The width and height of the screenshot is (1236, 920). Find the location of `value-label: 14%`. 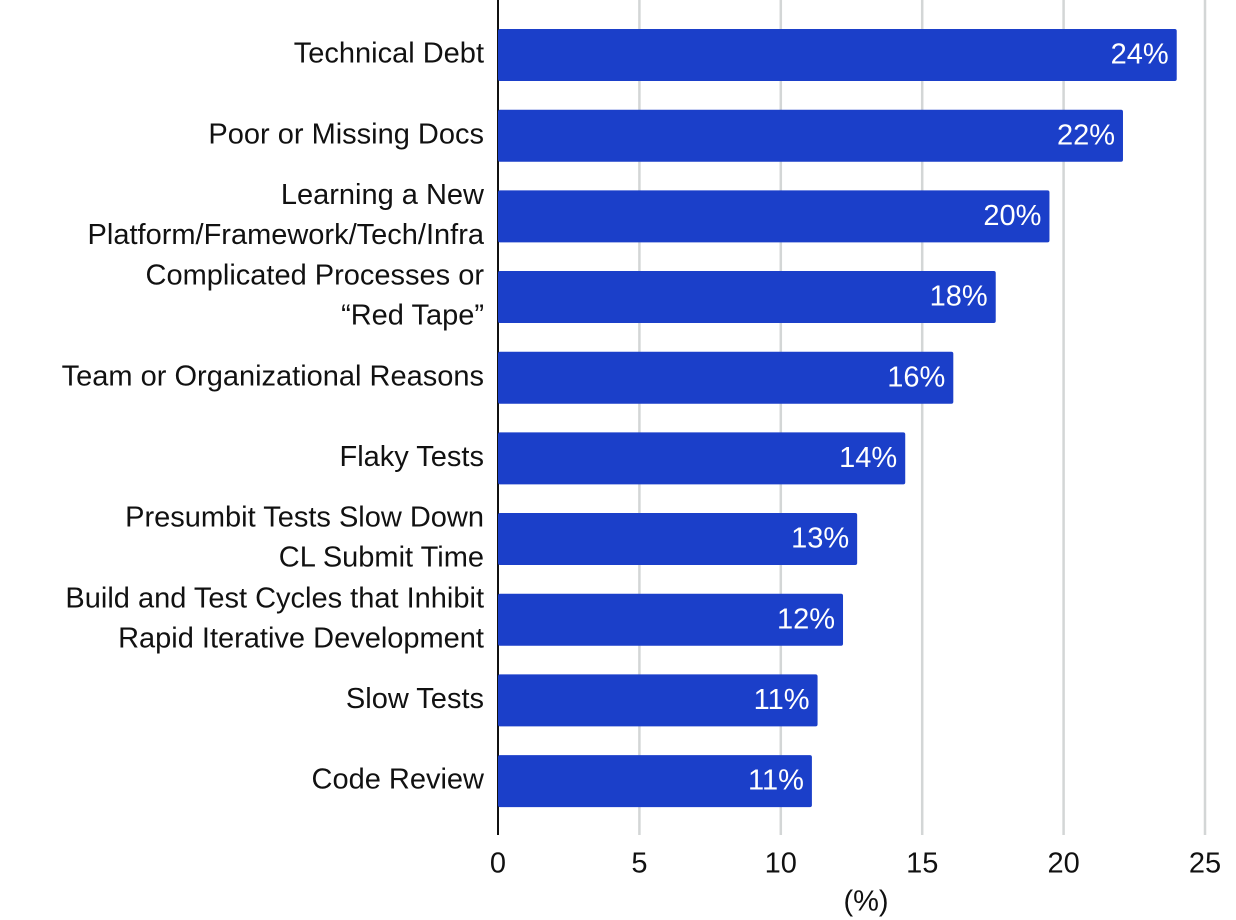

value-label: 14% is located at coordinates (868, 458).